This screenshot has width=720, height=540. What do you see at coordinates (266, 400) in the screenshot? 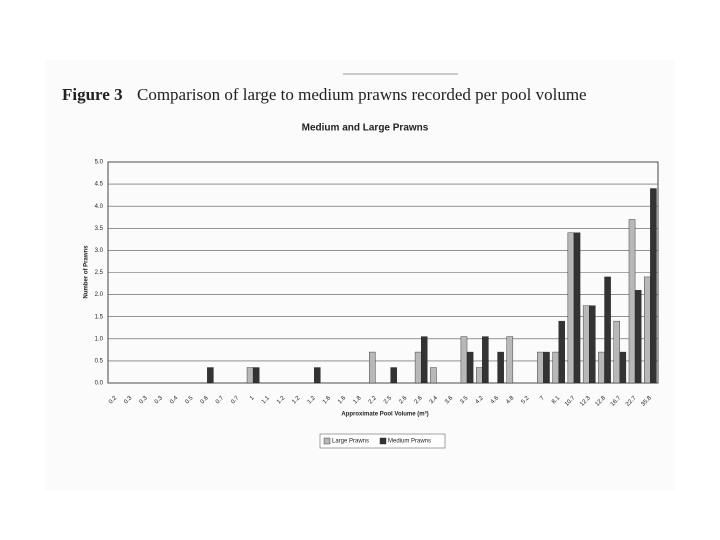
I see `x-tick-label: 1.1` at bounding box center [266, 400].